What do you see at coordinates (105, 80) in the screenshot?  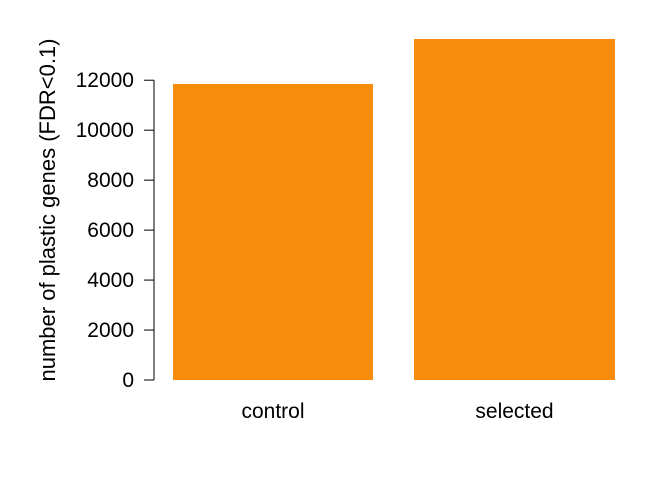 I see `y-tick-label: 12000` at bounding box center [105, 80].